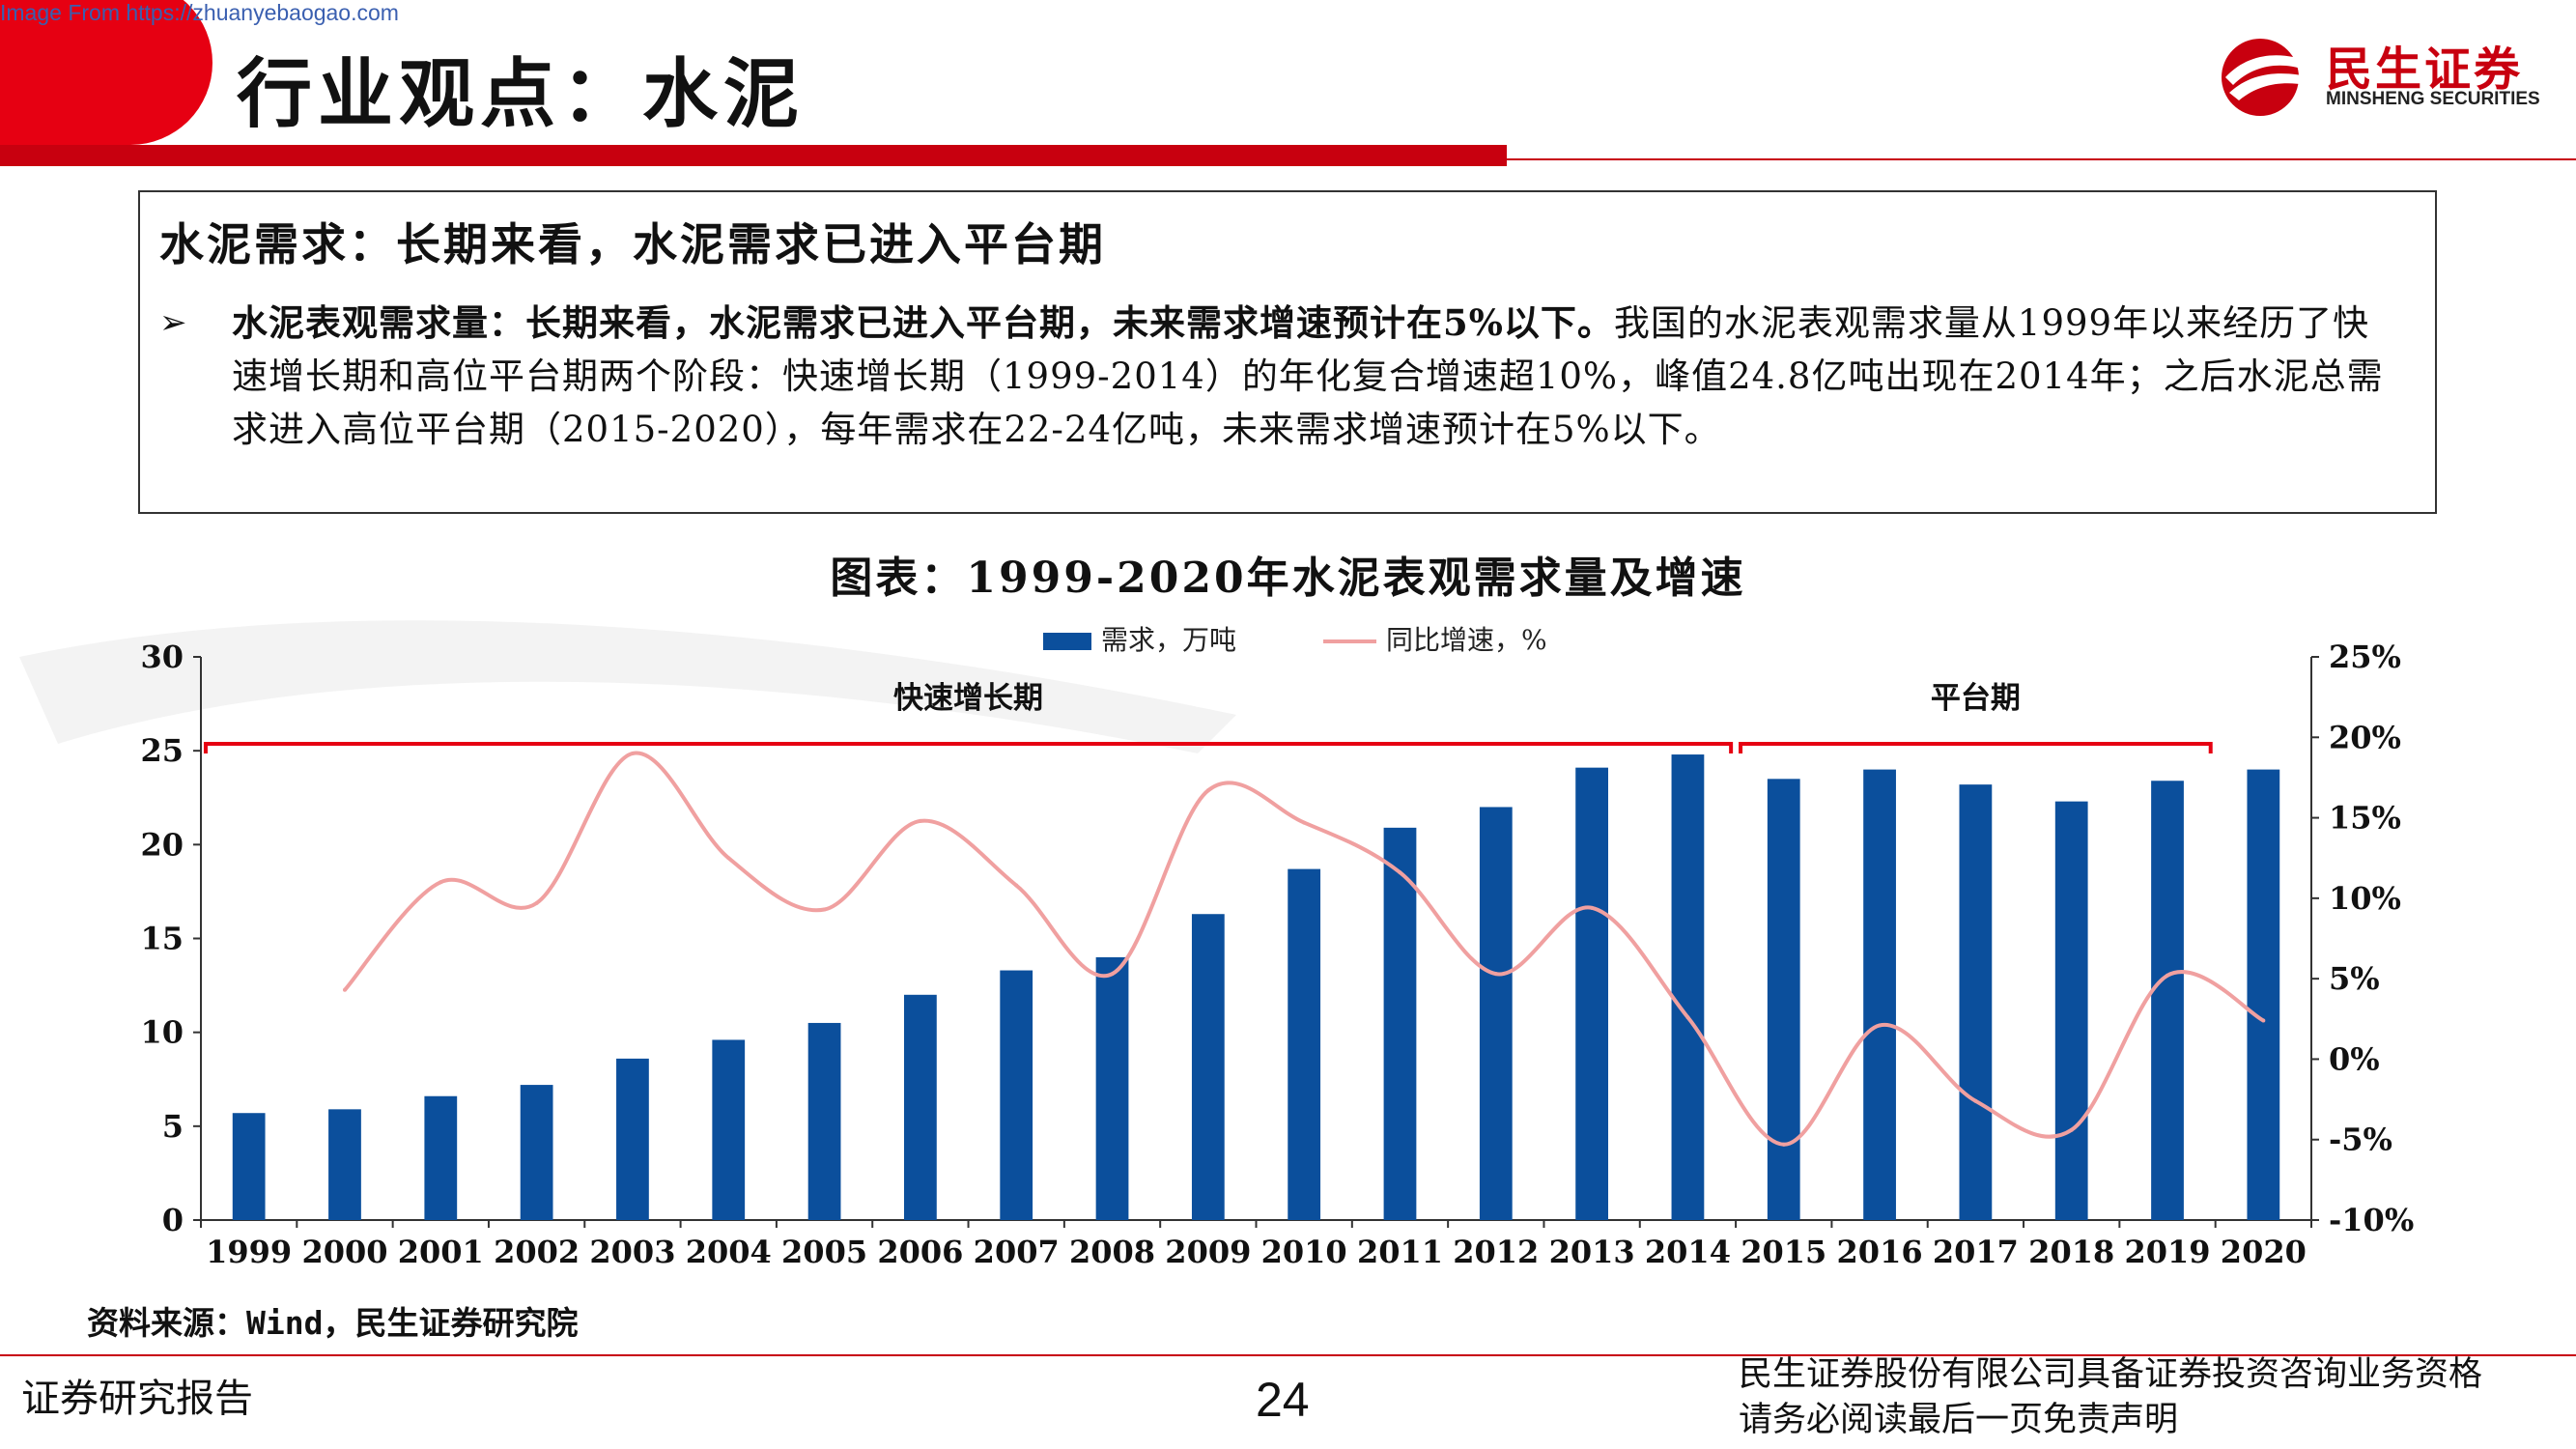 The width and height of the screenshot is (2576, 1449). I want to click on logo-chinese-text: 民生证券, so click(2425, 70).